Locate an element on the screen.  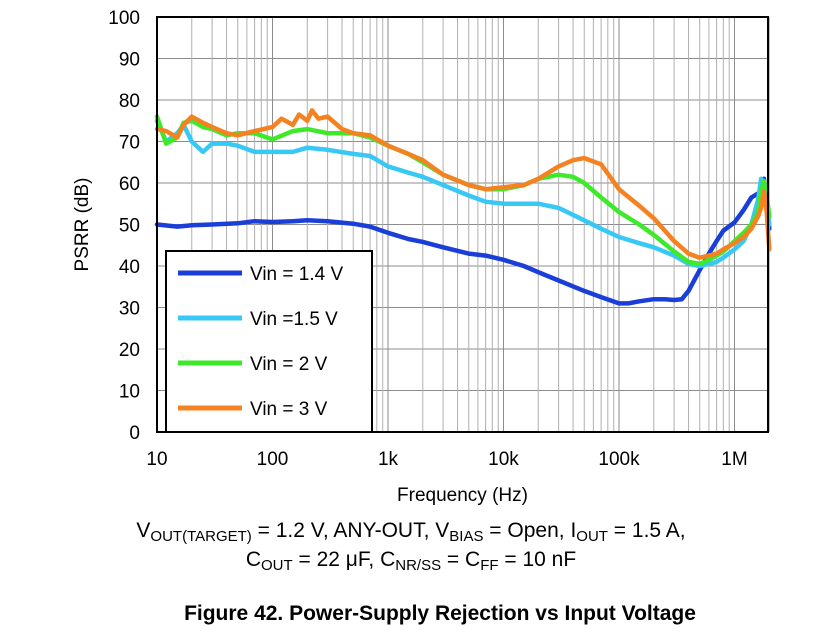
legend-label: Vin = 3 V is located at coordinates (289, 409).